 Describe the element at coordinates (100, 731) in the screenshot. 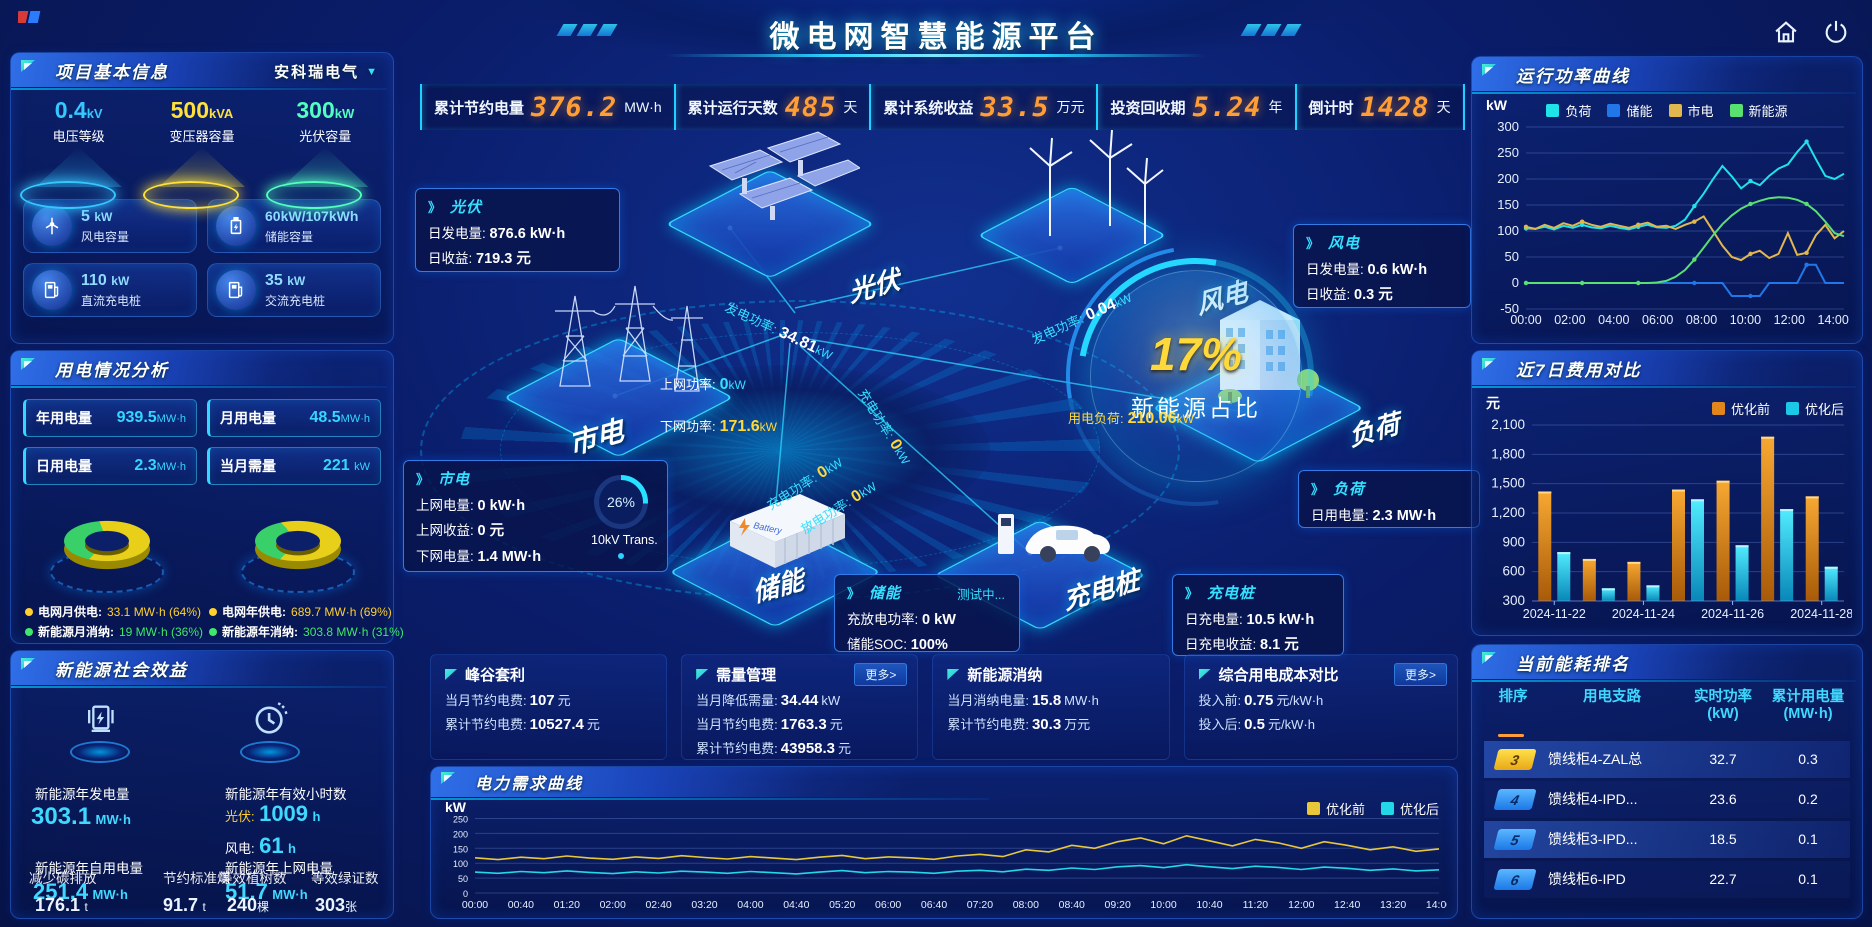

I see `generation-icon` at that location.